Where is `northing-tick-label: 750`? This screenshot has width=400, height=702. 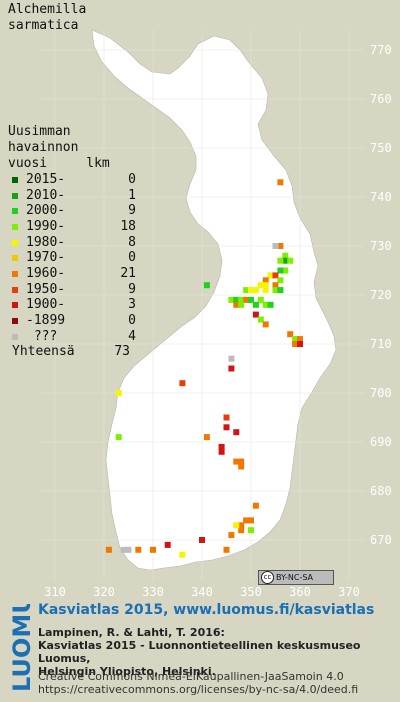
northing-tick-label: 750 is located at coordinates (381, 148).